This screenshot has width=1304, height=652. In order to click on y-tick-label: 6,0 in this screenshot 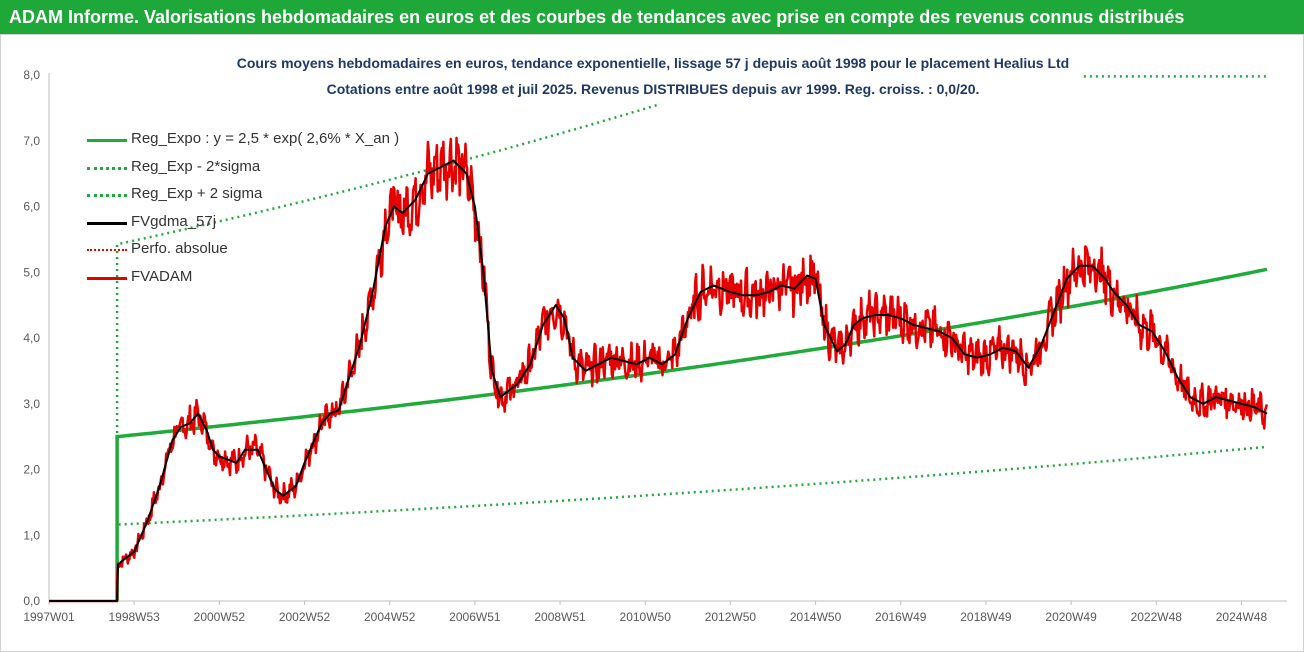, I will do `click(31, 207)`.